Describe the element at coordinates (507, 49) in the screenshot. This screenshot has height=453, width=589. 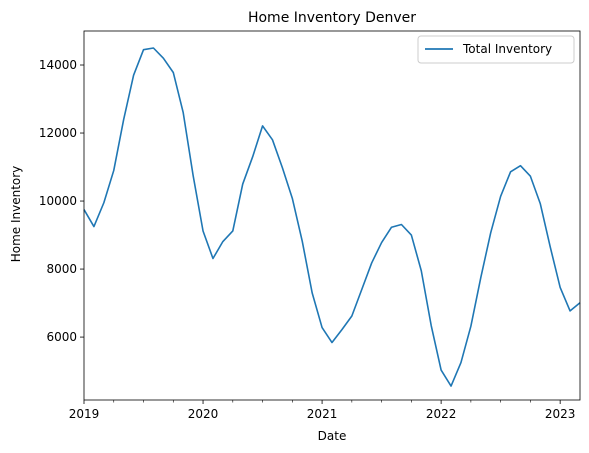
I see `legend-label-total-inventory: Total Inventory` at that location.